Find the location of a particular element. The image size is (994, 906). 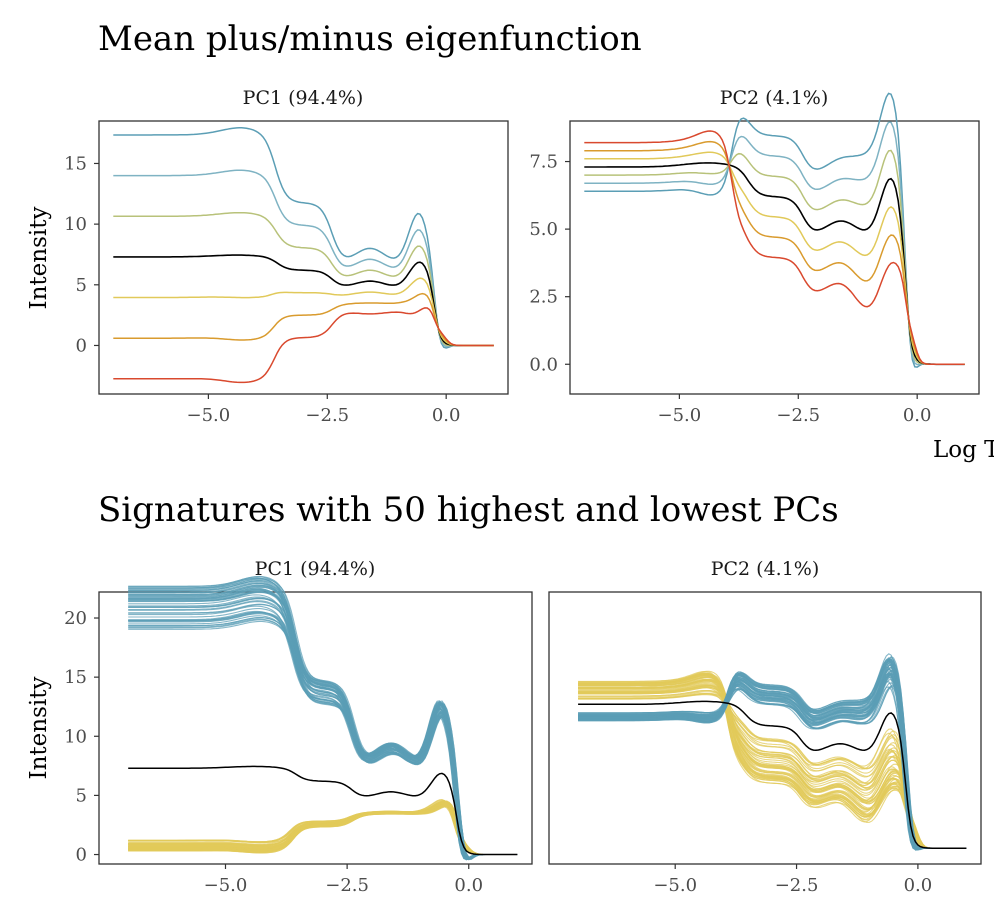

y-tick-label: 0.0 is located at coordinates (543, 364).